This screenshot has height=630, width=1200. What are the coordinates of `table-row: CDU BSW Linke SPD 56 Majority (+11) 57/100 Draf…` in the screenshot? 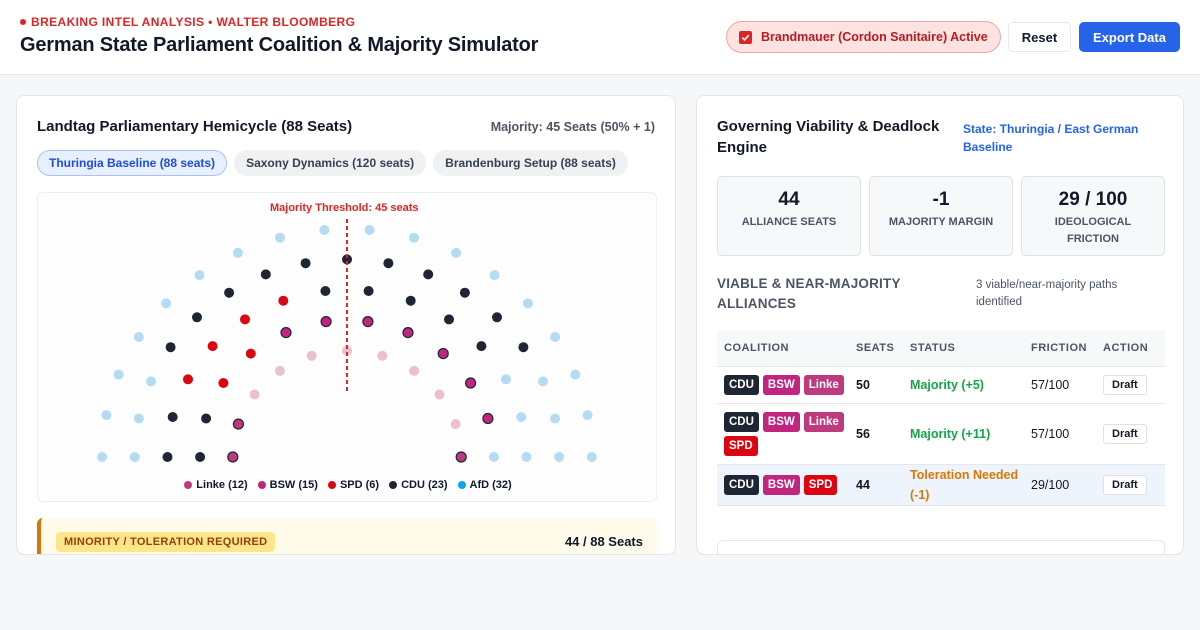 It's located at (941, 434).